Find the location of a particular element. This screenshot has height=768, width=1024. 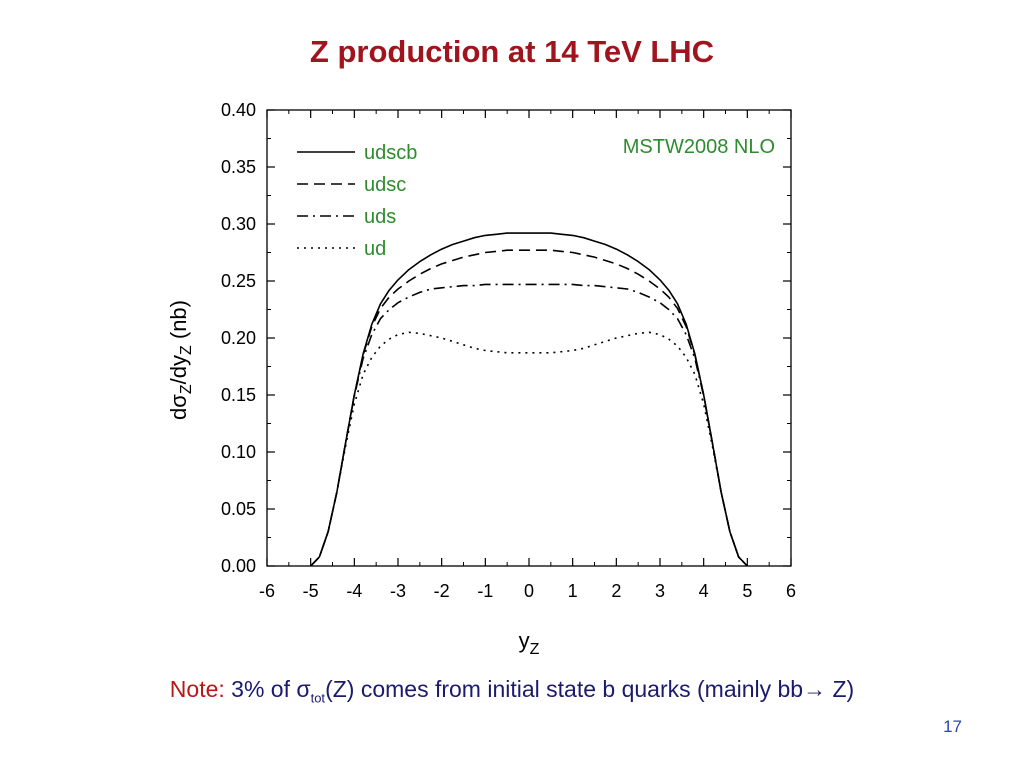

y-tick-label: 0.10 is located at coordinates (238, 452).